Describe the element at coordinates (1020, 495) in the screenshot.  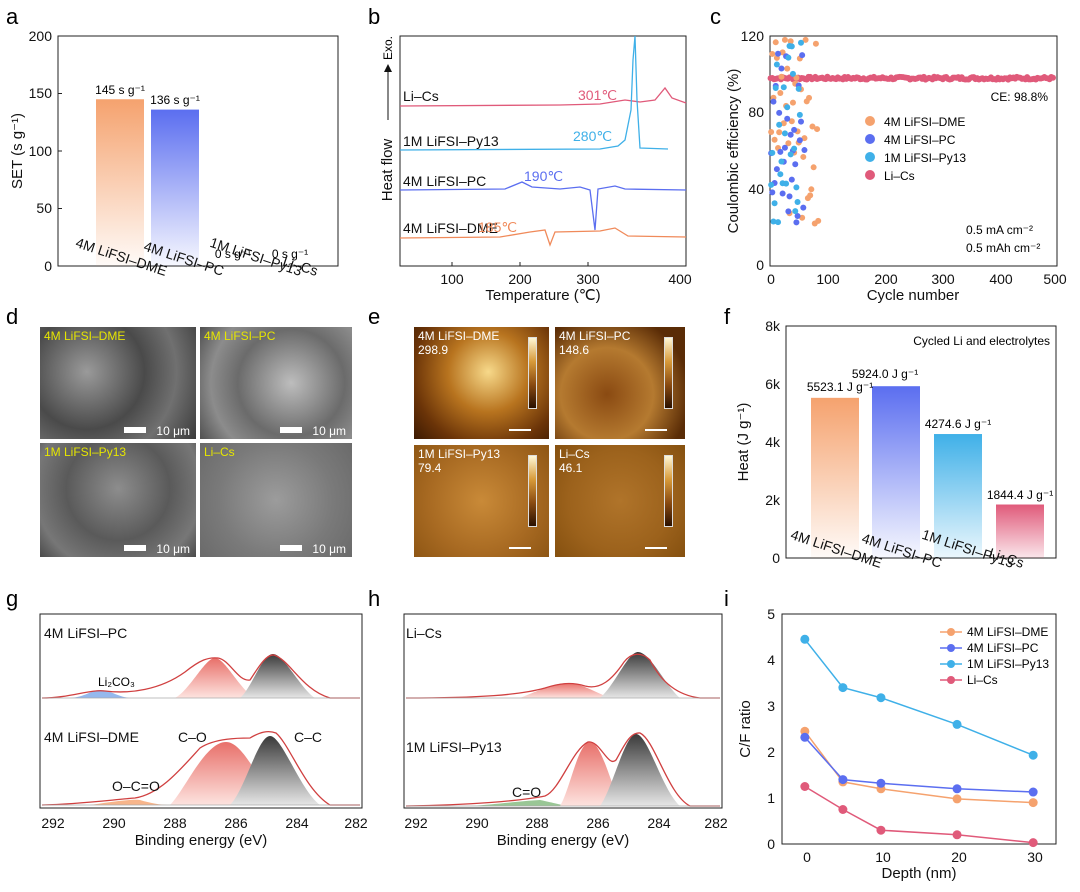
I see `bar-label-f-3: 1844.4 J g⁻¹` at that location.